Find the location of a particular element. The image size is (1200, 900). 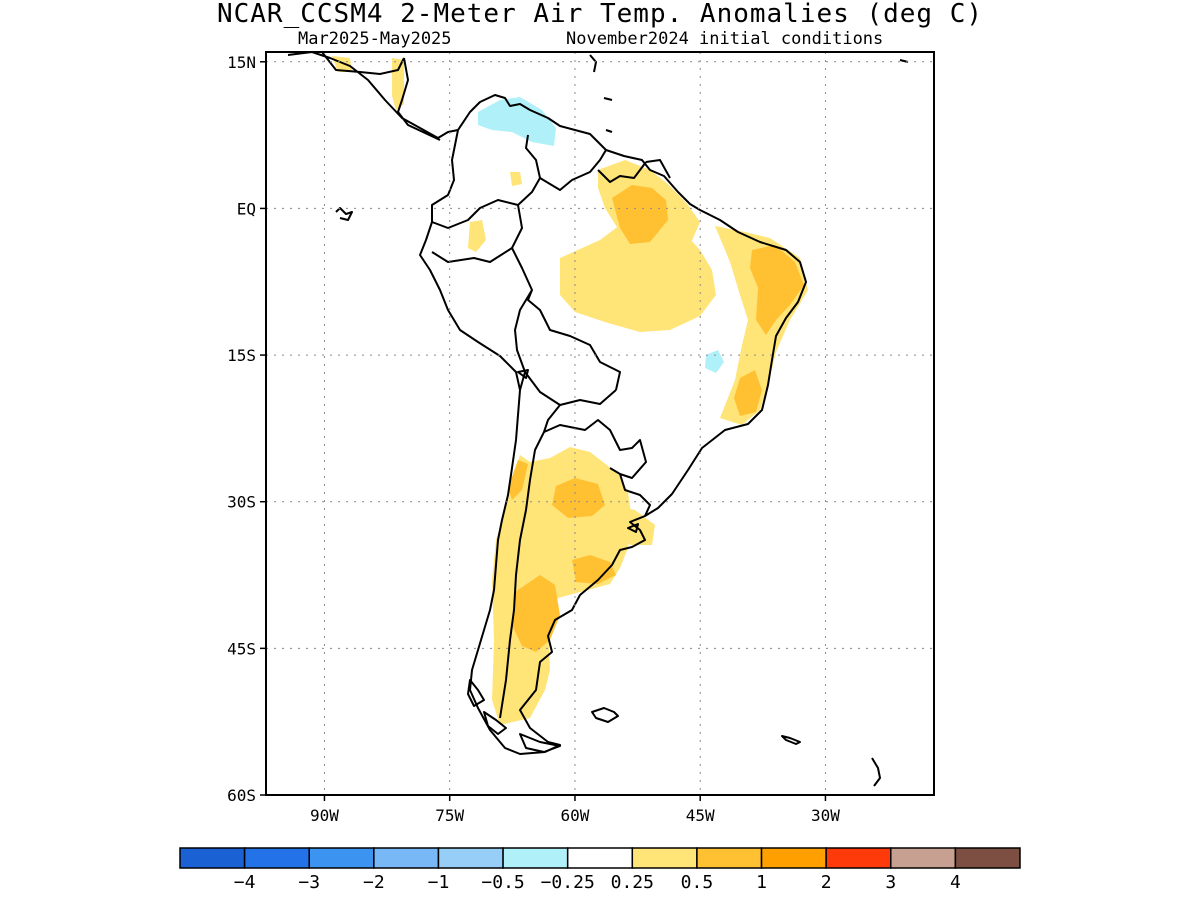

caribbean-islands is located at coordinates (749, 93).